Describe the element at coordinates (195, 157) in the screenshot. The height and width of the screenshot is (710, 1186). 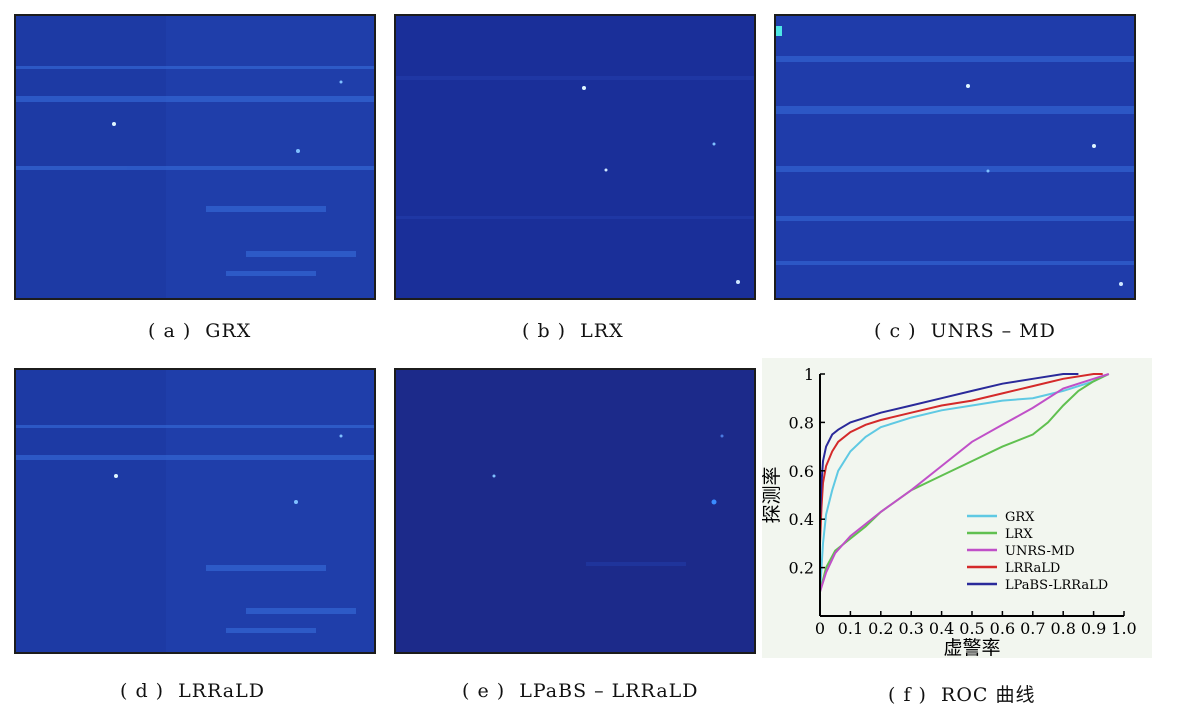
I see `detection-map-grx` at that location.